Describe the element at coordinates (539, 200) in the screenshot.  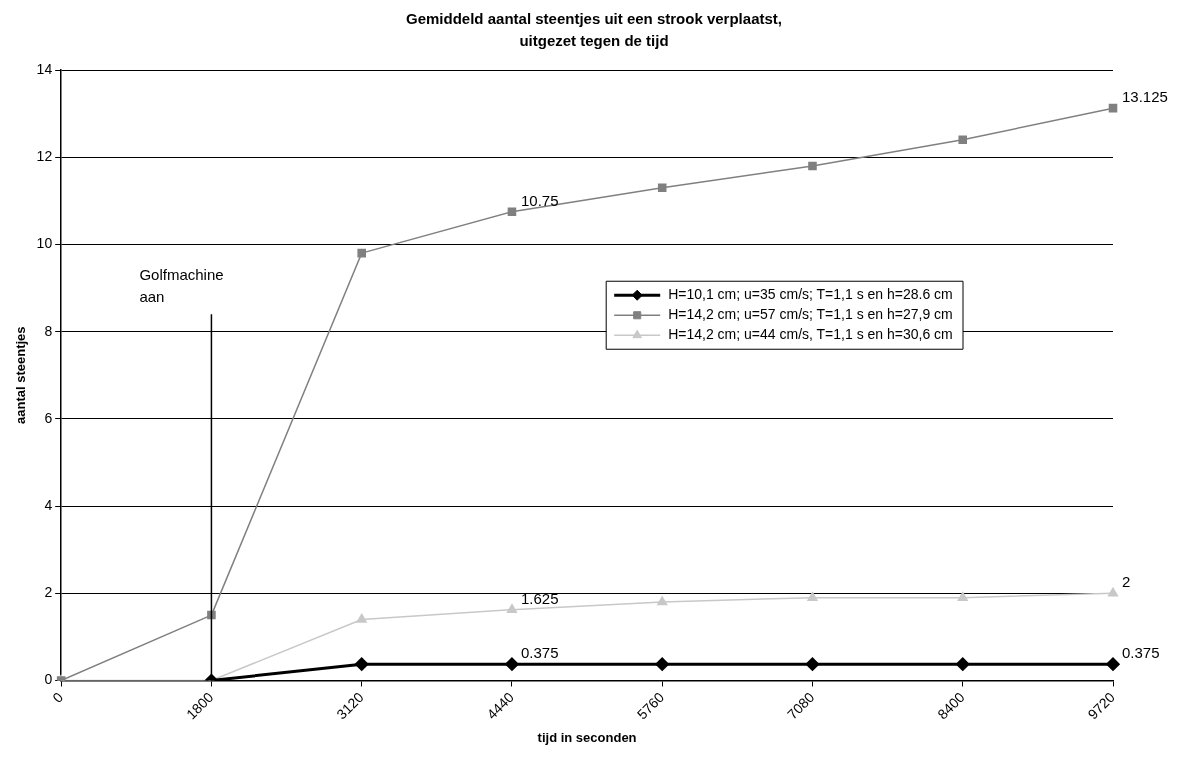
I see `data-label: 10.75` at that location.